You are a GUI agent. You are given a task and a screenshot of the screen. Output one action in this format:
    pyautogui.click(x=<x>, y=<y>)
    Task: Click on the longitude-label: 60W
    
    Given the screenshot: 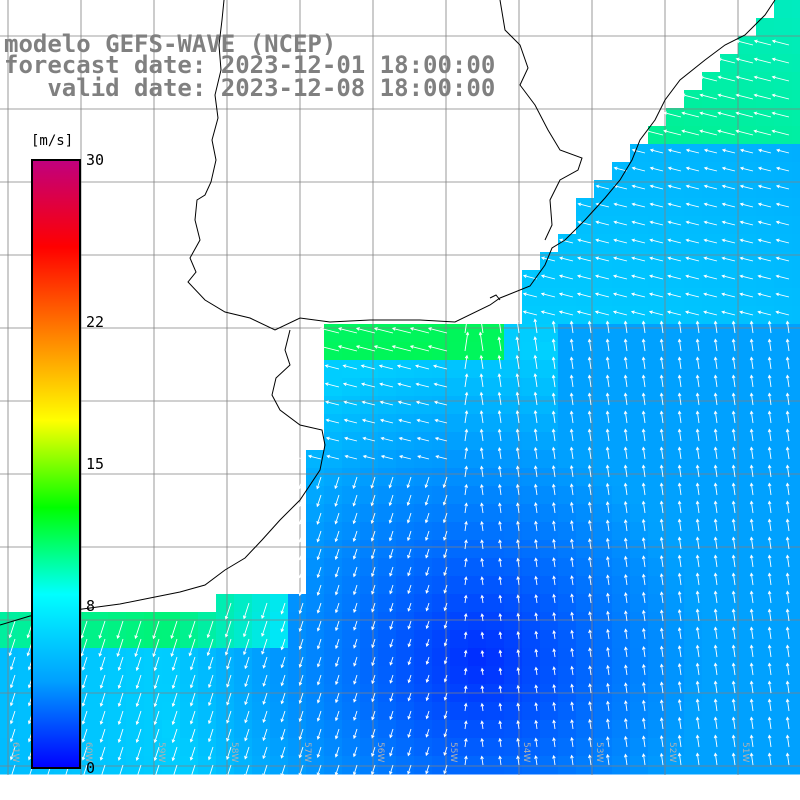 What is the action you would take?
    pyautogui.click(x=88, y=752)
    